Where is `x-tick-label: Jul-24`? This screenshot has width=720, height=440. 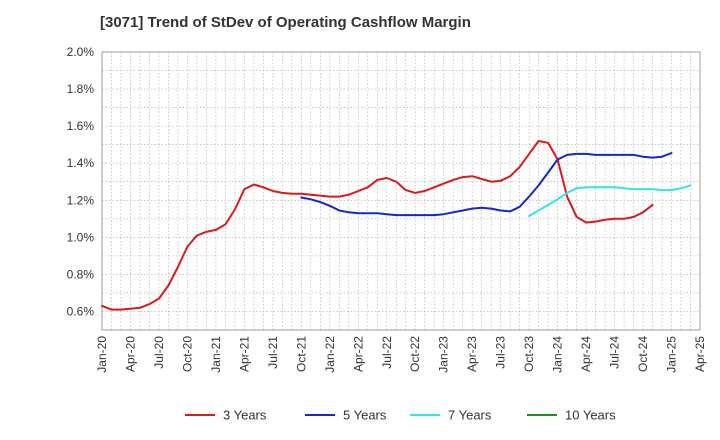 x-tick-label: Jul-24 is located at coordinates (615, 352).